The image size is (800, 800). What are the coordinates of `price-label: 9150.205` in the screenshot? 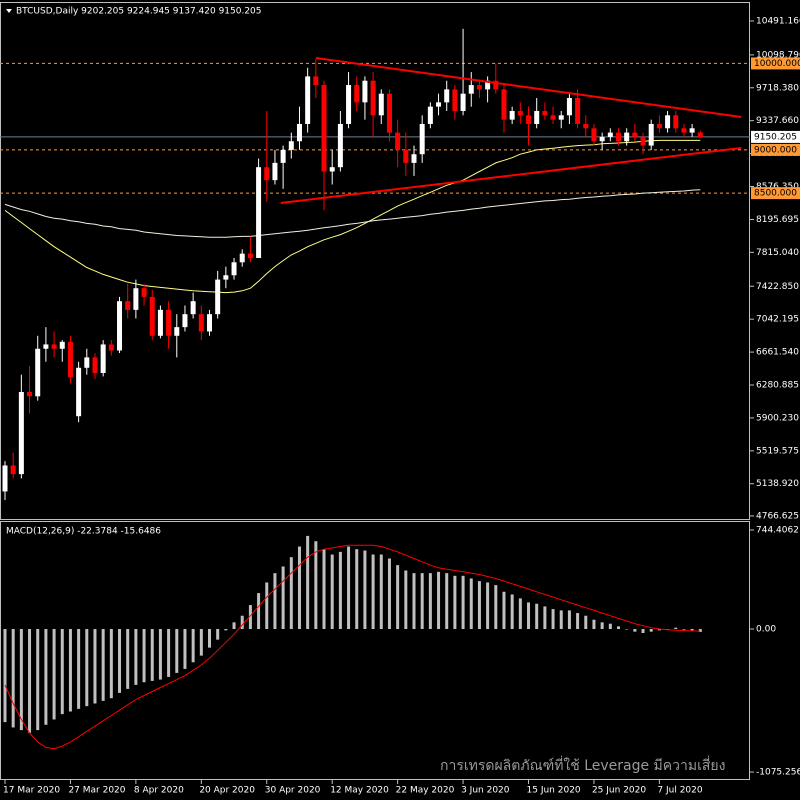 It's located at (775, 137).